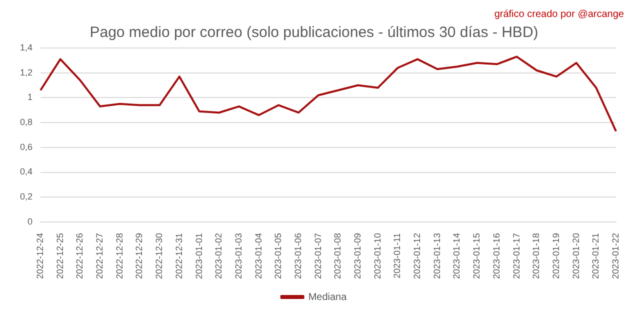  Describe the element at coordinates (30, 221) in the screenshot. I see `y-tick-label: 0` at that location.